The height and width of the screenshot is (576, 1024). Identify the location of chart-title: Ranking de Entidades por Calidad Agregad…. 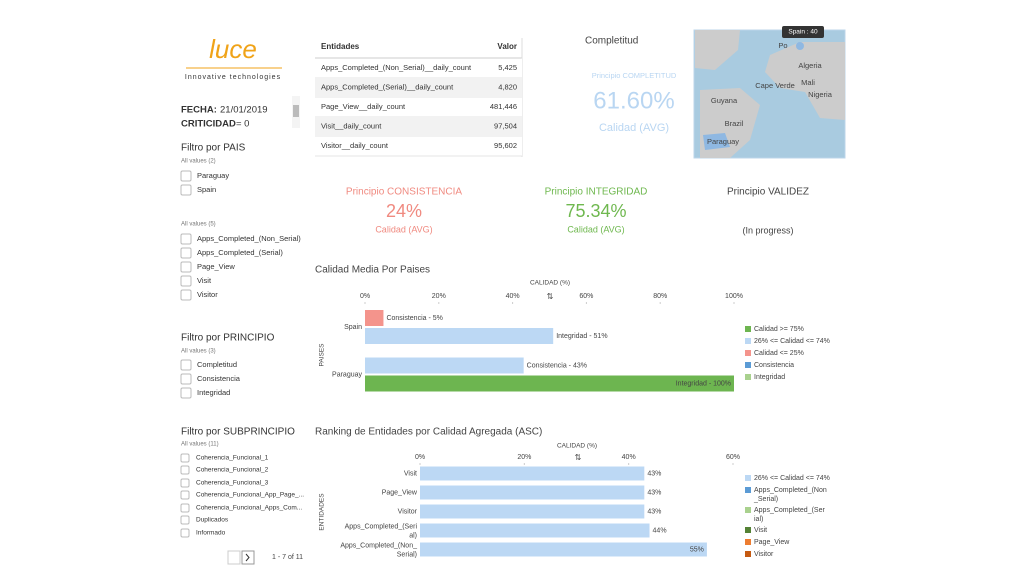
(428, 432).